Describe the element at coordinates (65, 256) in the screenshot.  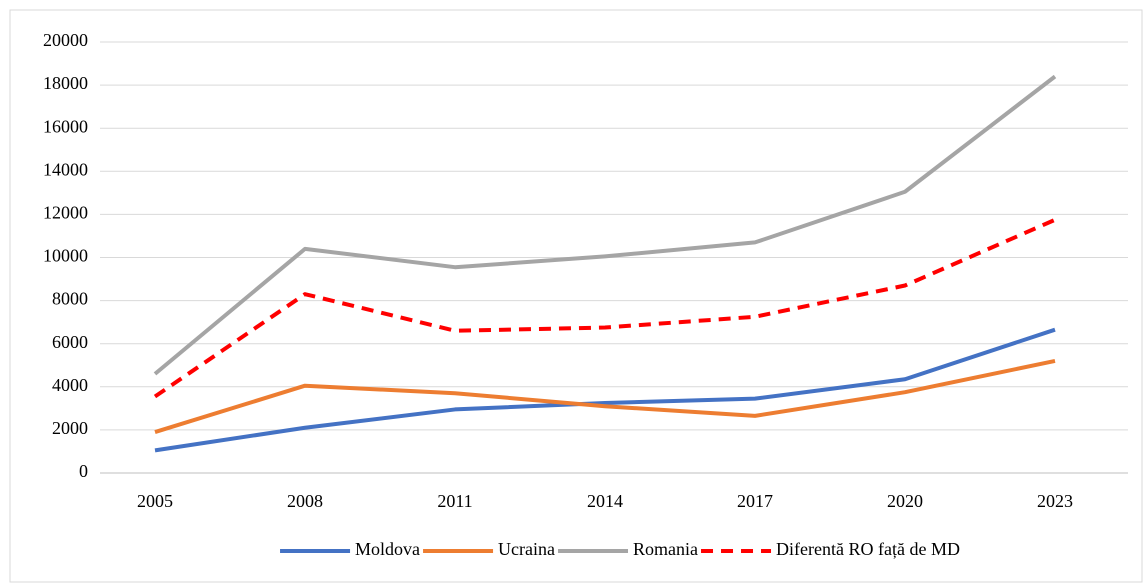
I see `y-tick-label: 10000` at that location.